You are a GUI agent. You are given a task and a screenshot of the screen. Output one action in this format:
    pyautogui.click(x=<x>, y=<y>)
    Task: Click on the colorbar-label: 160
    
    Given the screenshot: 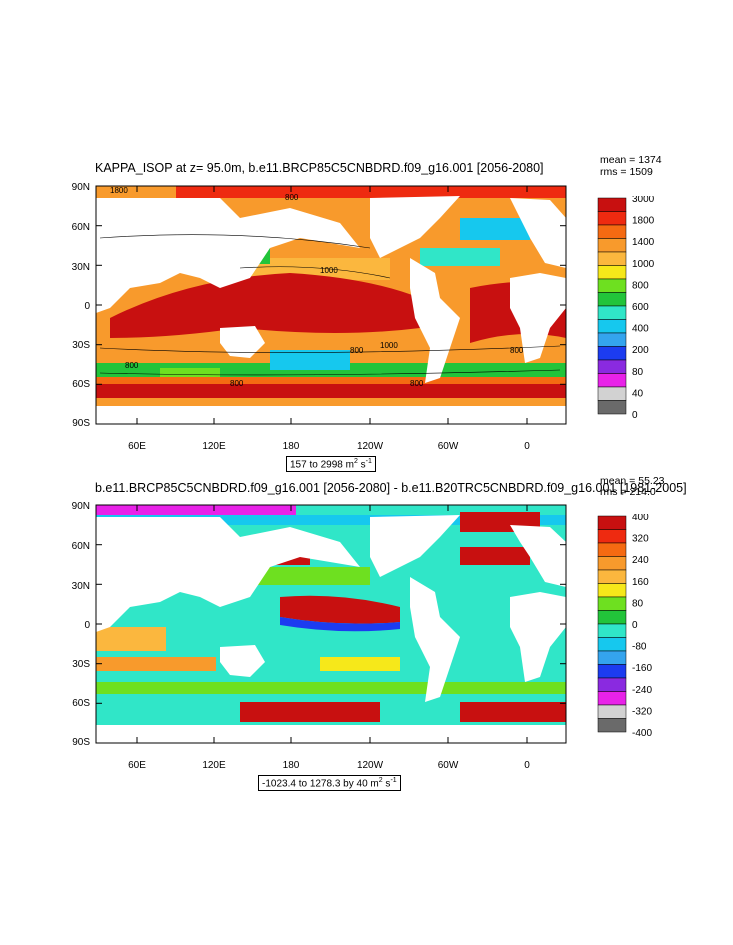 What is the action you would take?
    pyautogui.click(x=640, y=582)
    